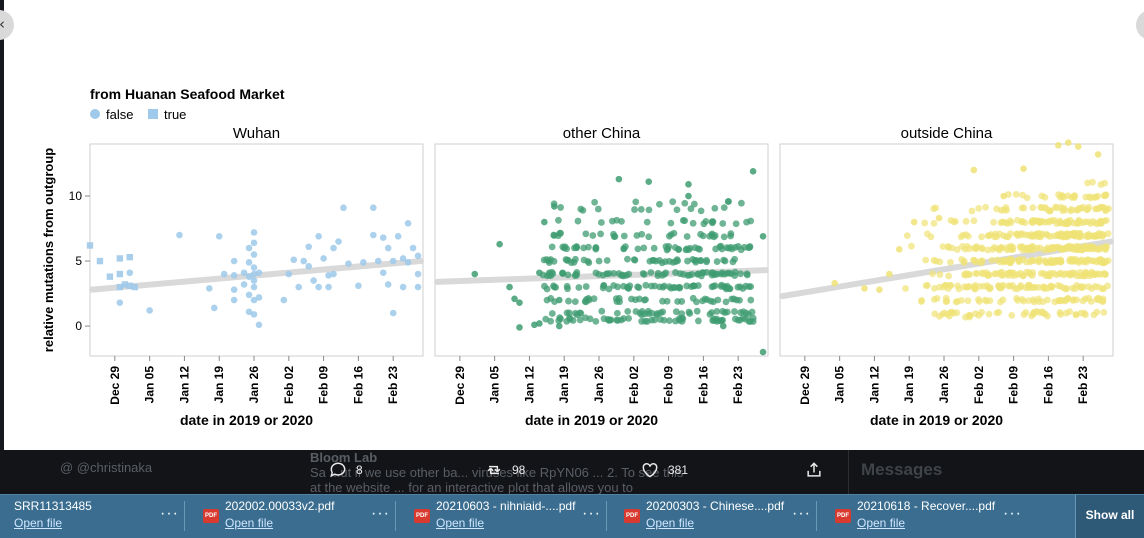 The height and width of the screenshot is (538, 1144). What do you see at coordinates (304, 516) in the screenshot?
I see `download-item: PDF 202002.00033v2.pdf Open file ···` at bounding box center [304, 516].